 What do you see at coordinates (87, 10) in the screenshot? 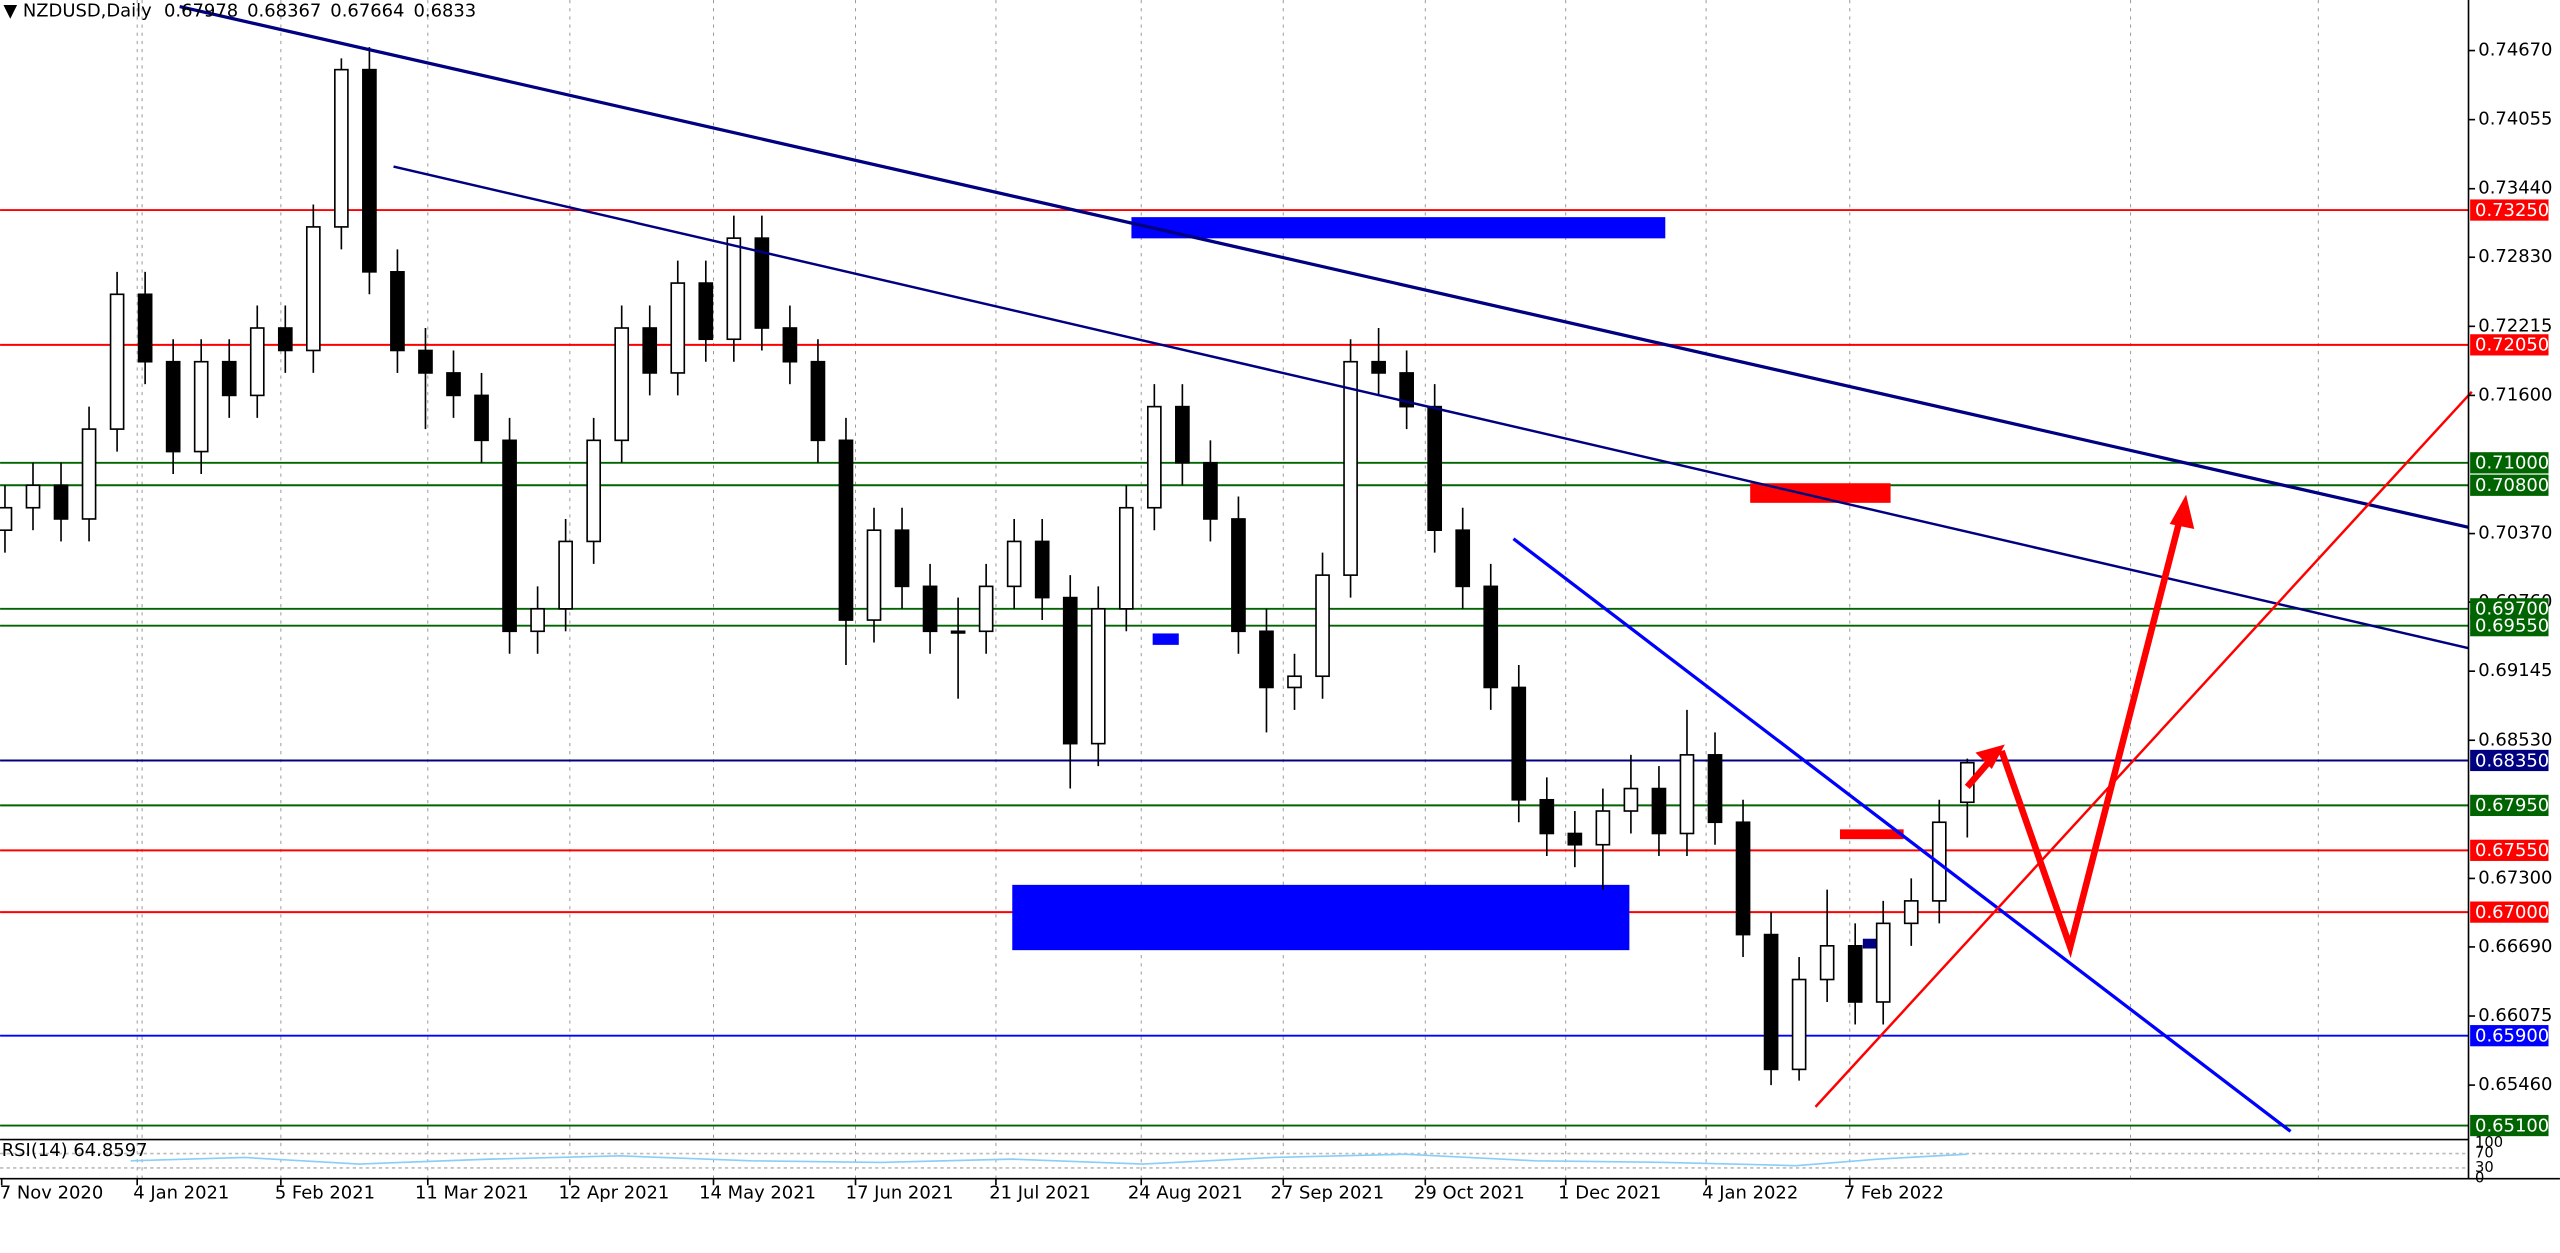
I see `symbol: NZDUSD,Daily` at bounding box center [87, 10].